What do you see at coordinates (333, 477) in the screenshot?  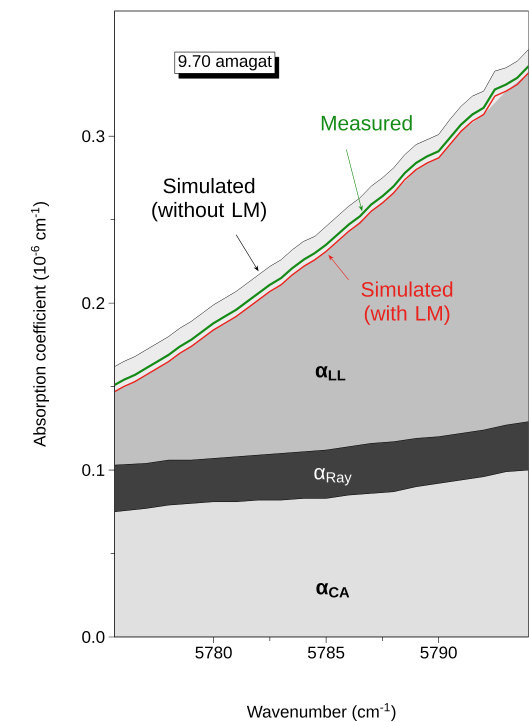 I see `series-label: α$_{Ray}$` at bounding box center [333, 477].